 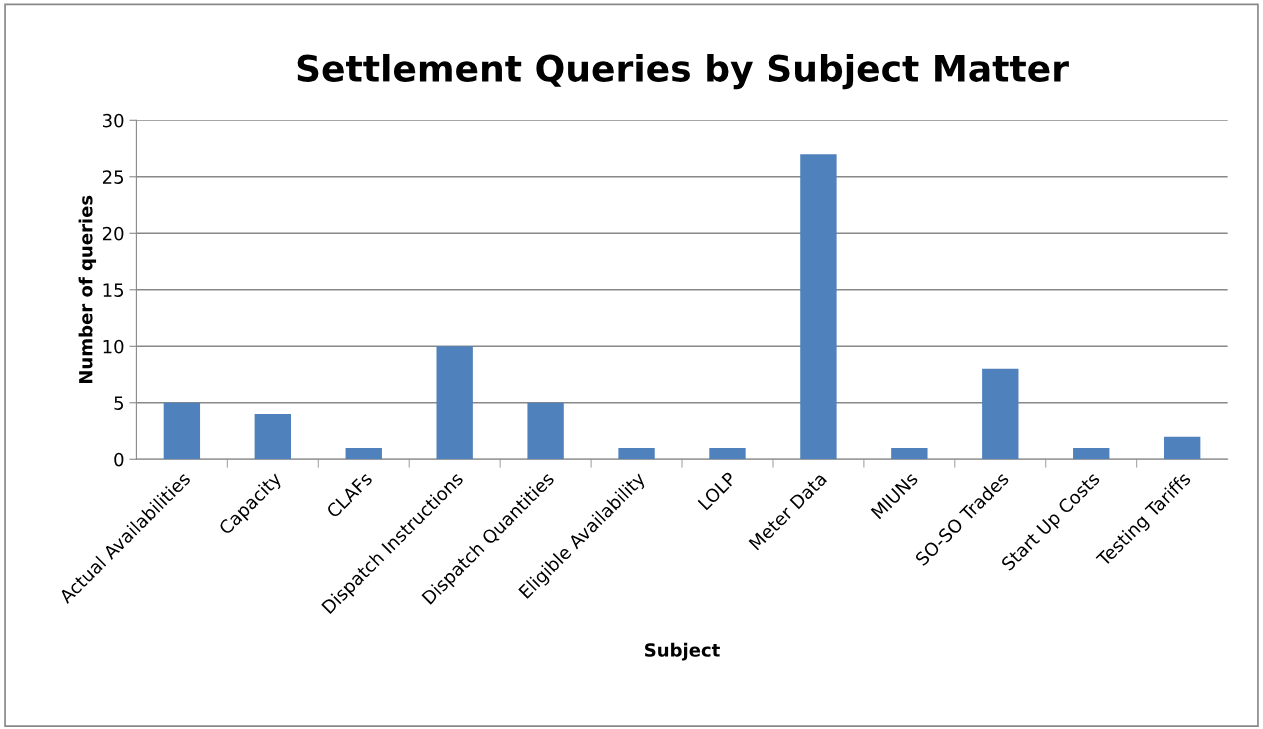 I want to click on y-tick-label: 15, so click(x=113, y=290).